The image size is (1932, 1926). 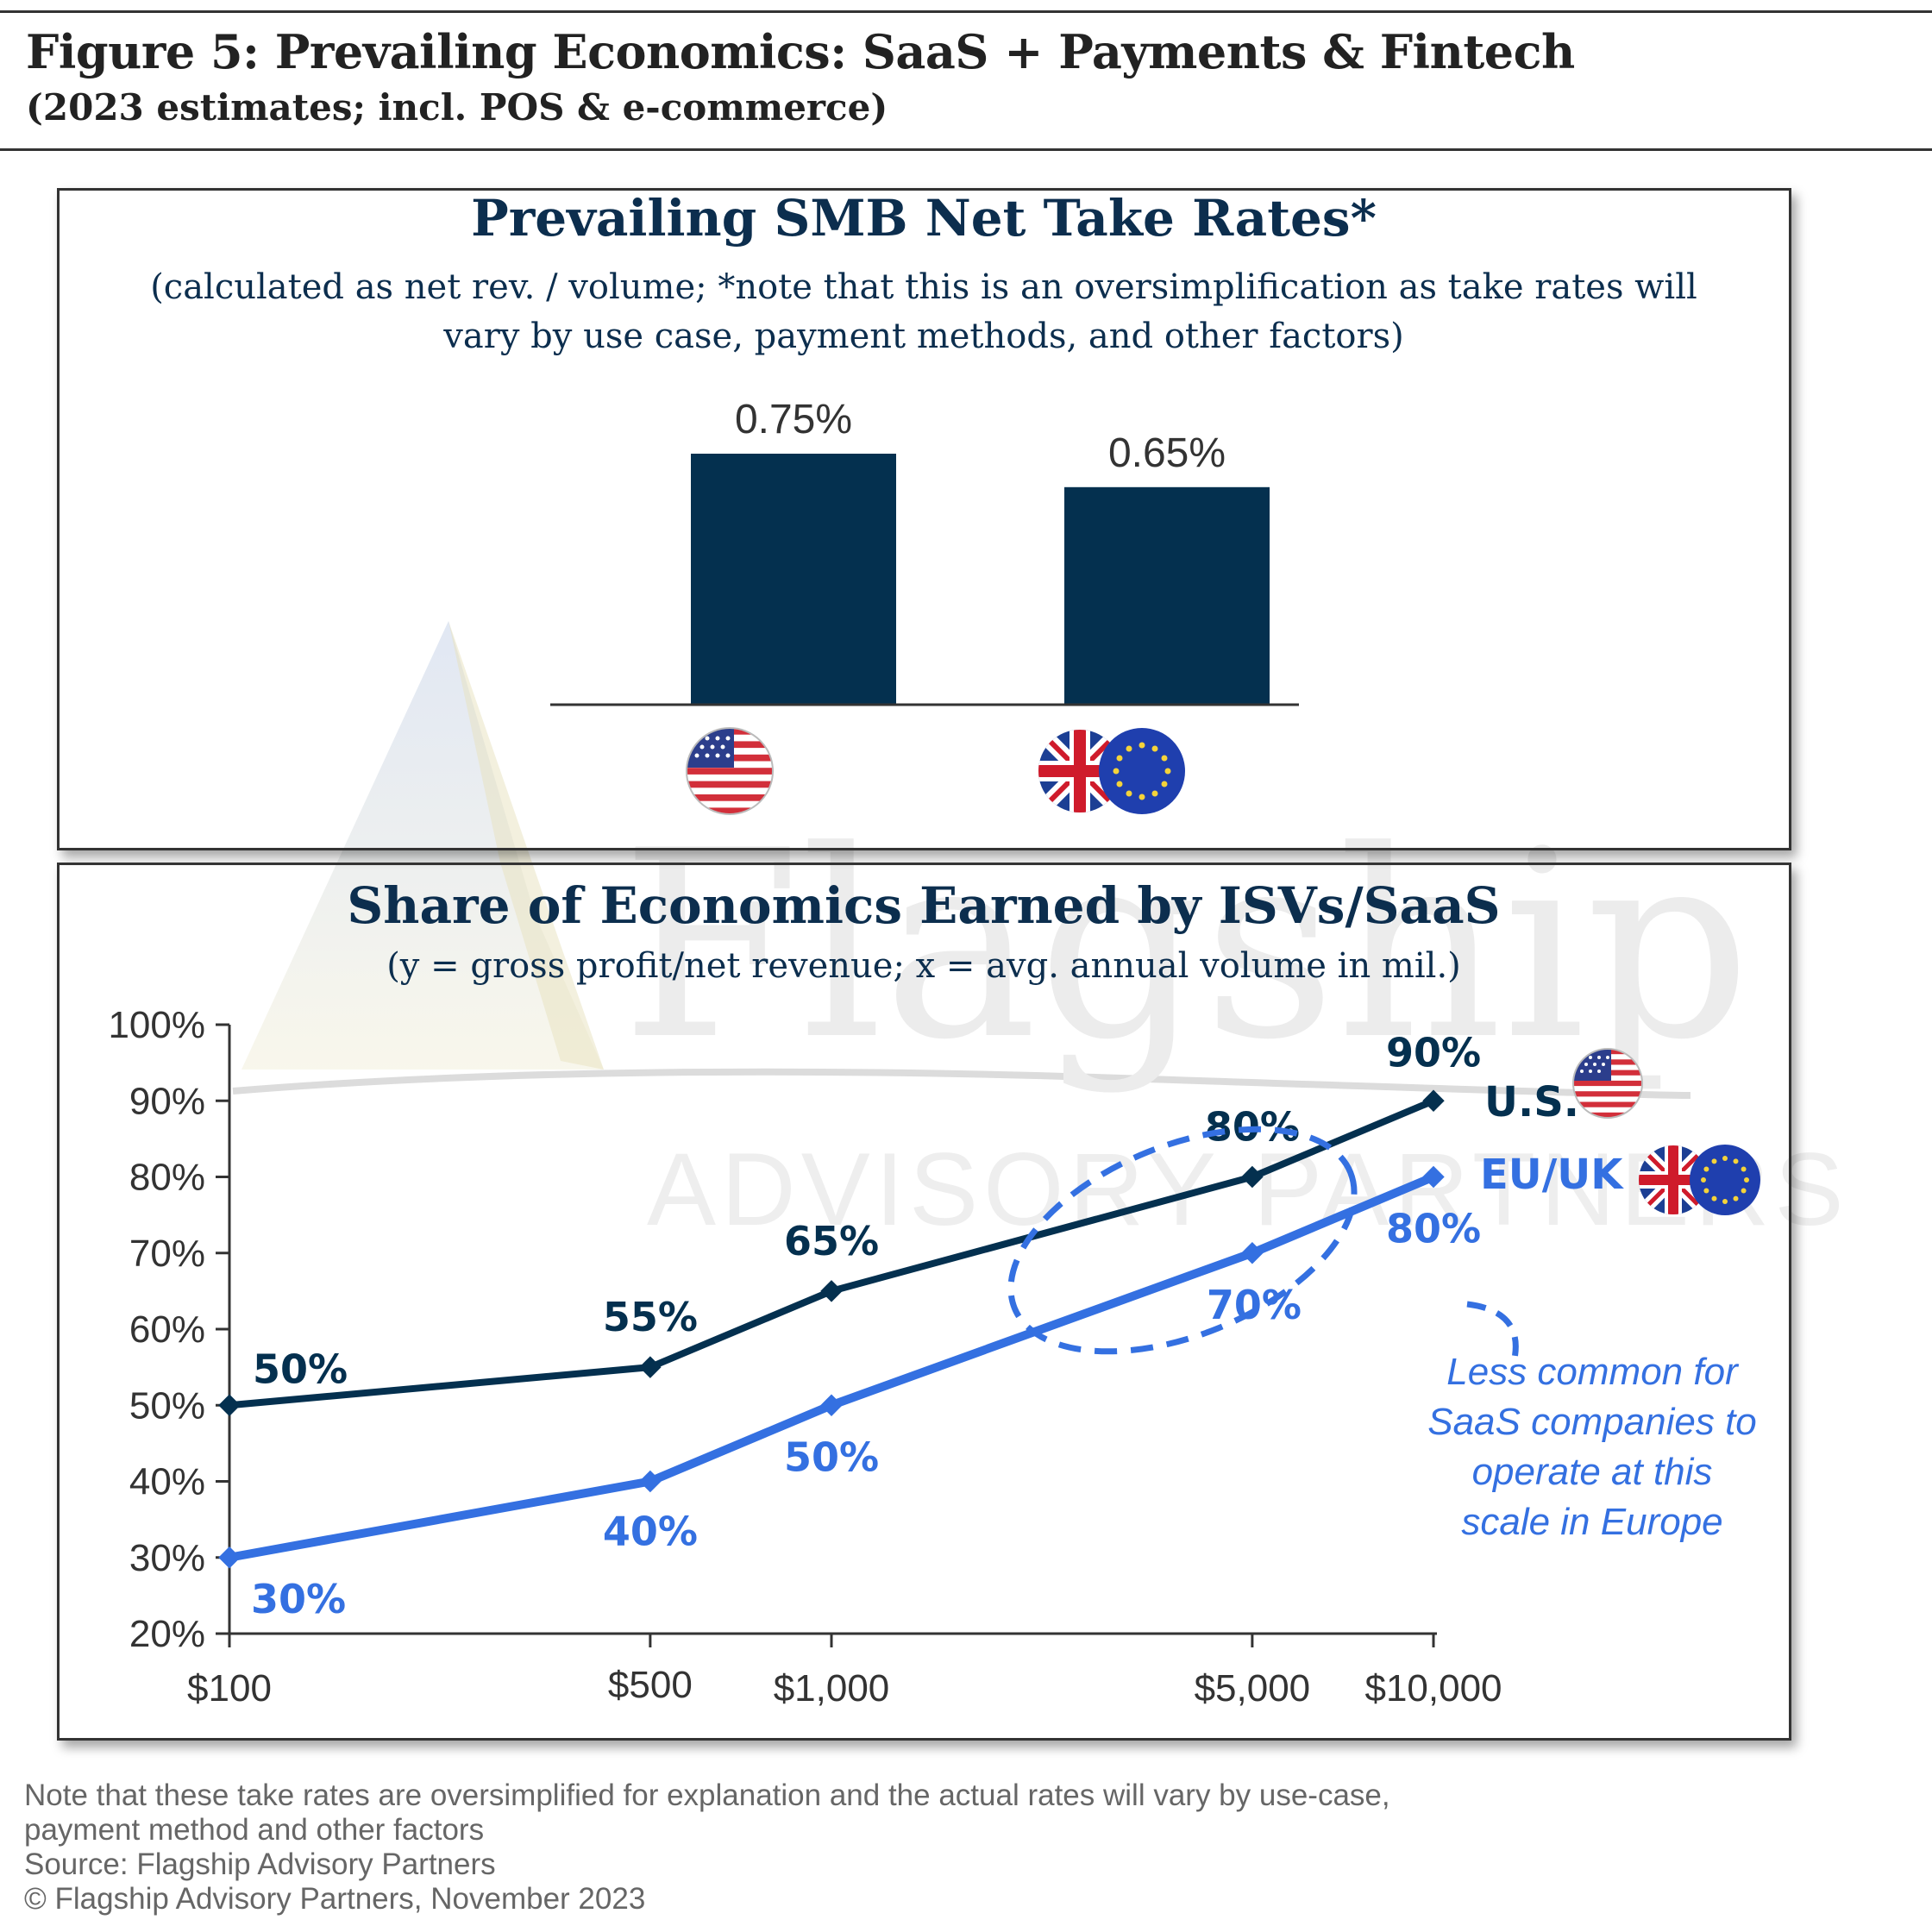 I want to click on y-tick-label: 40%, so click(x=167, y=1482).